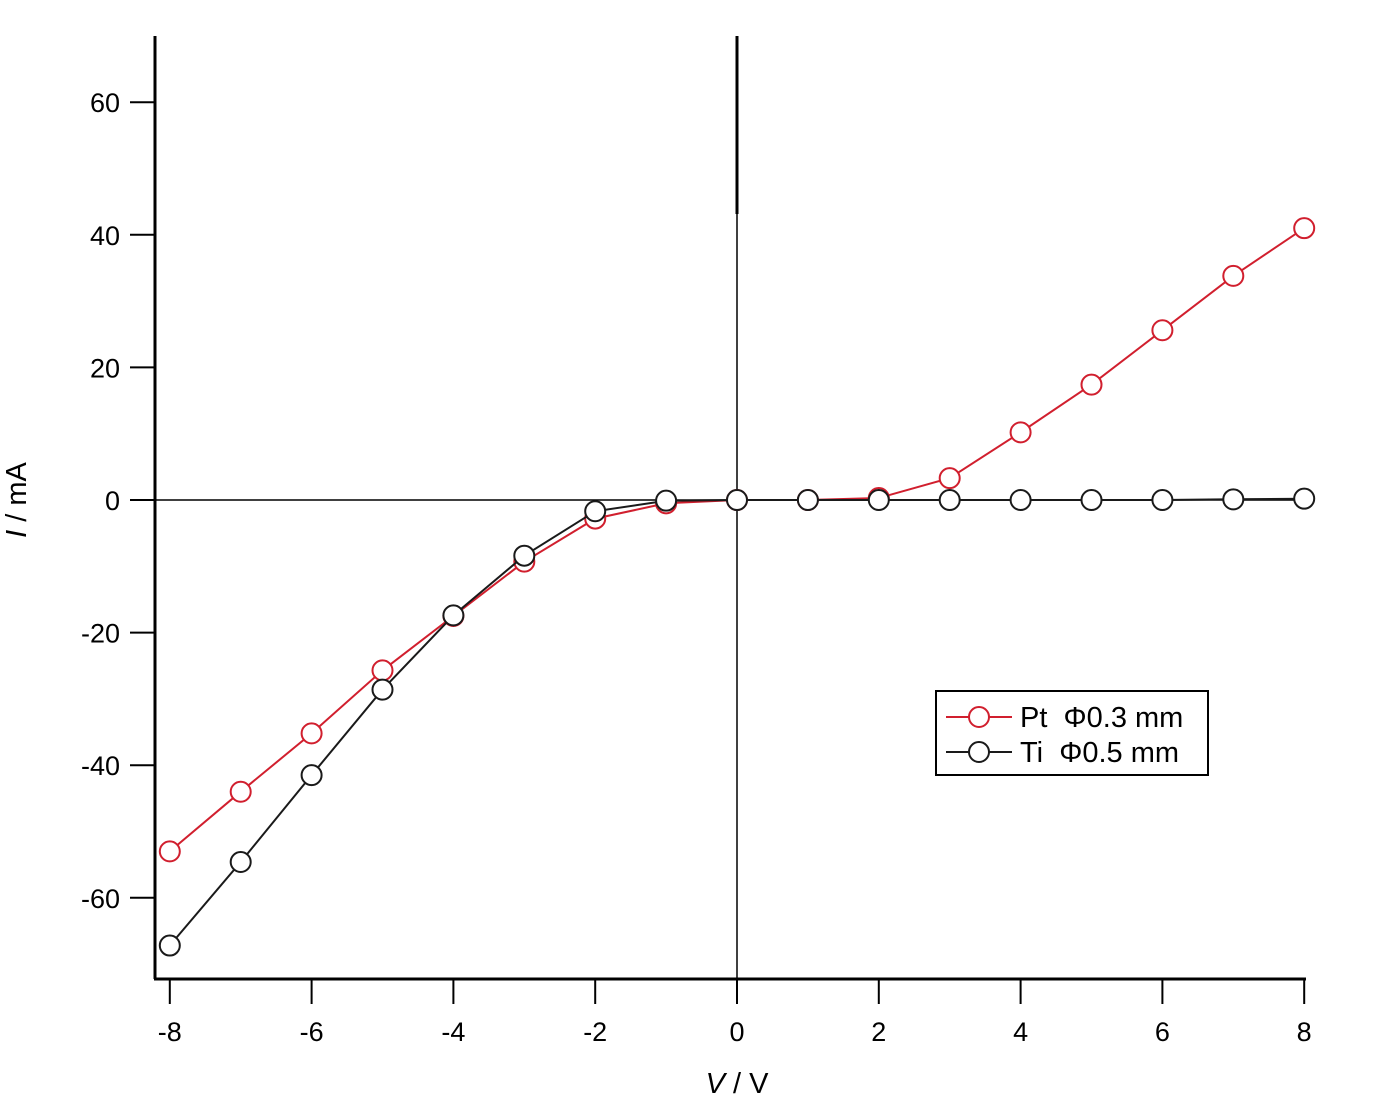 The width and height of the screenshot is (1381, 1097). I want to click on x-tick-label: 6, so click(1162, 1032).